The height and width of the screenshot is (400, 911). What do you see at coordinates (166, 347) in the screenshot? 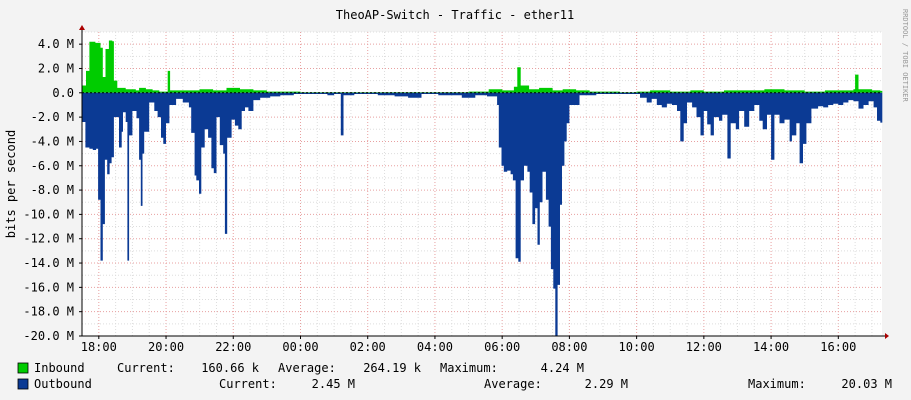
I see `x-tick-label: 20:00` at bounding box center [166, 347].